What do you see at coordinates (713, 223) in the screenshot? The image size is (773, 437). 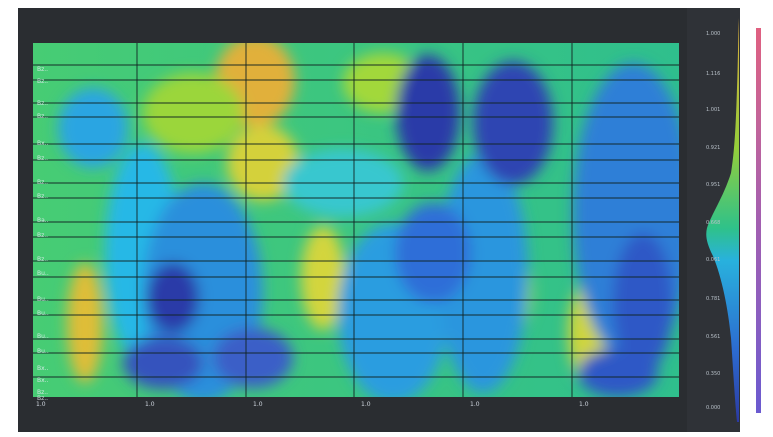 I see `colorbar-tick: 0.668` at bounding box center [713, 223].